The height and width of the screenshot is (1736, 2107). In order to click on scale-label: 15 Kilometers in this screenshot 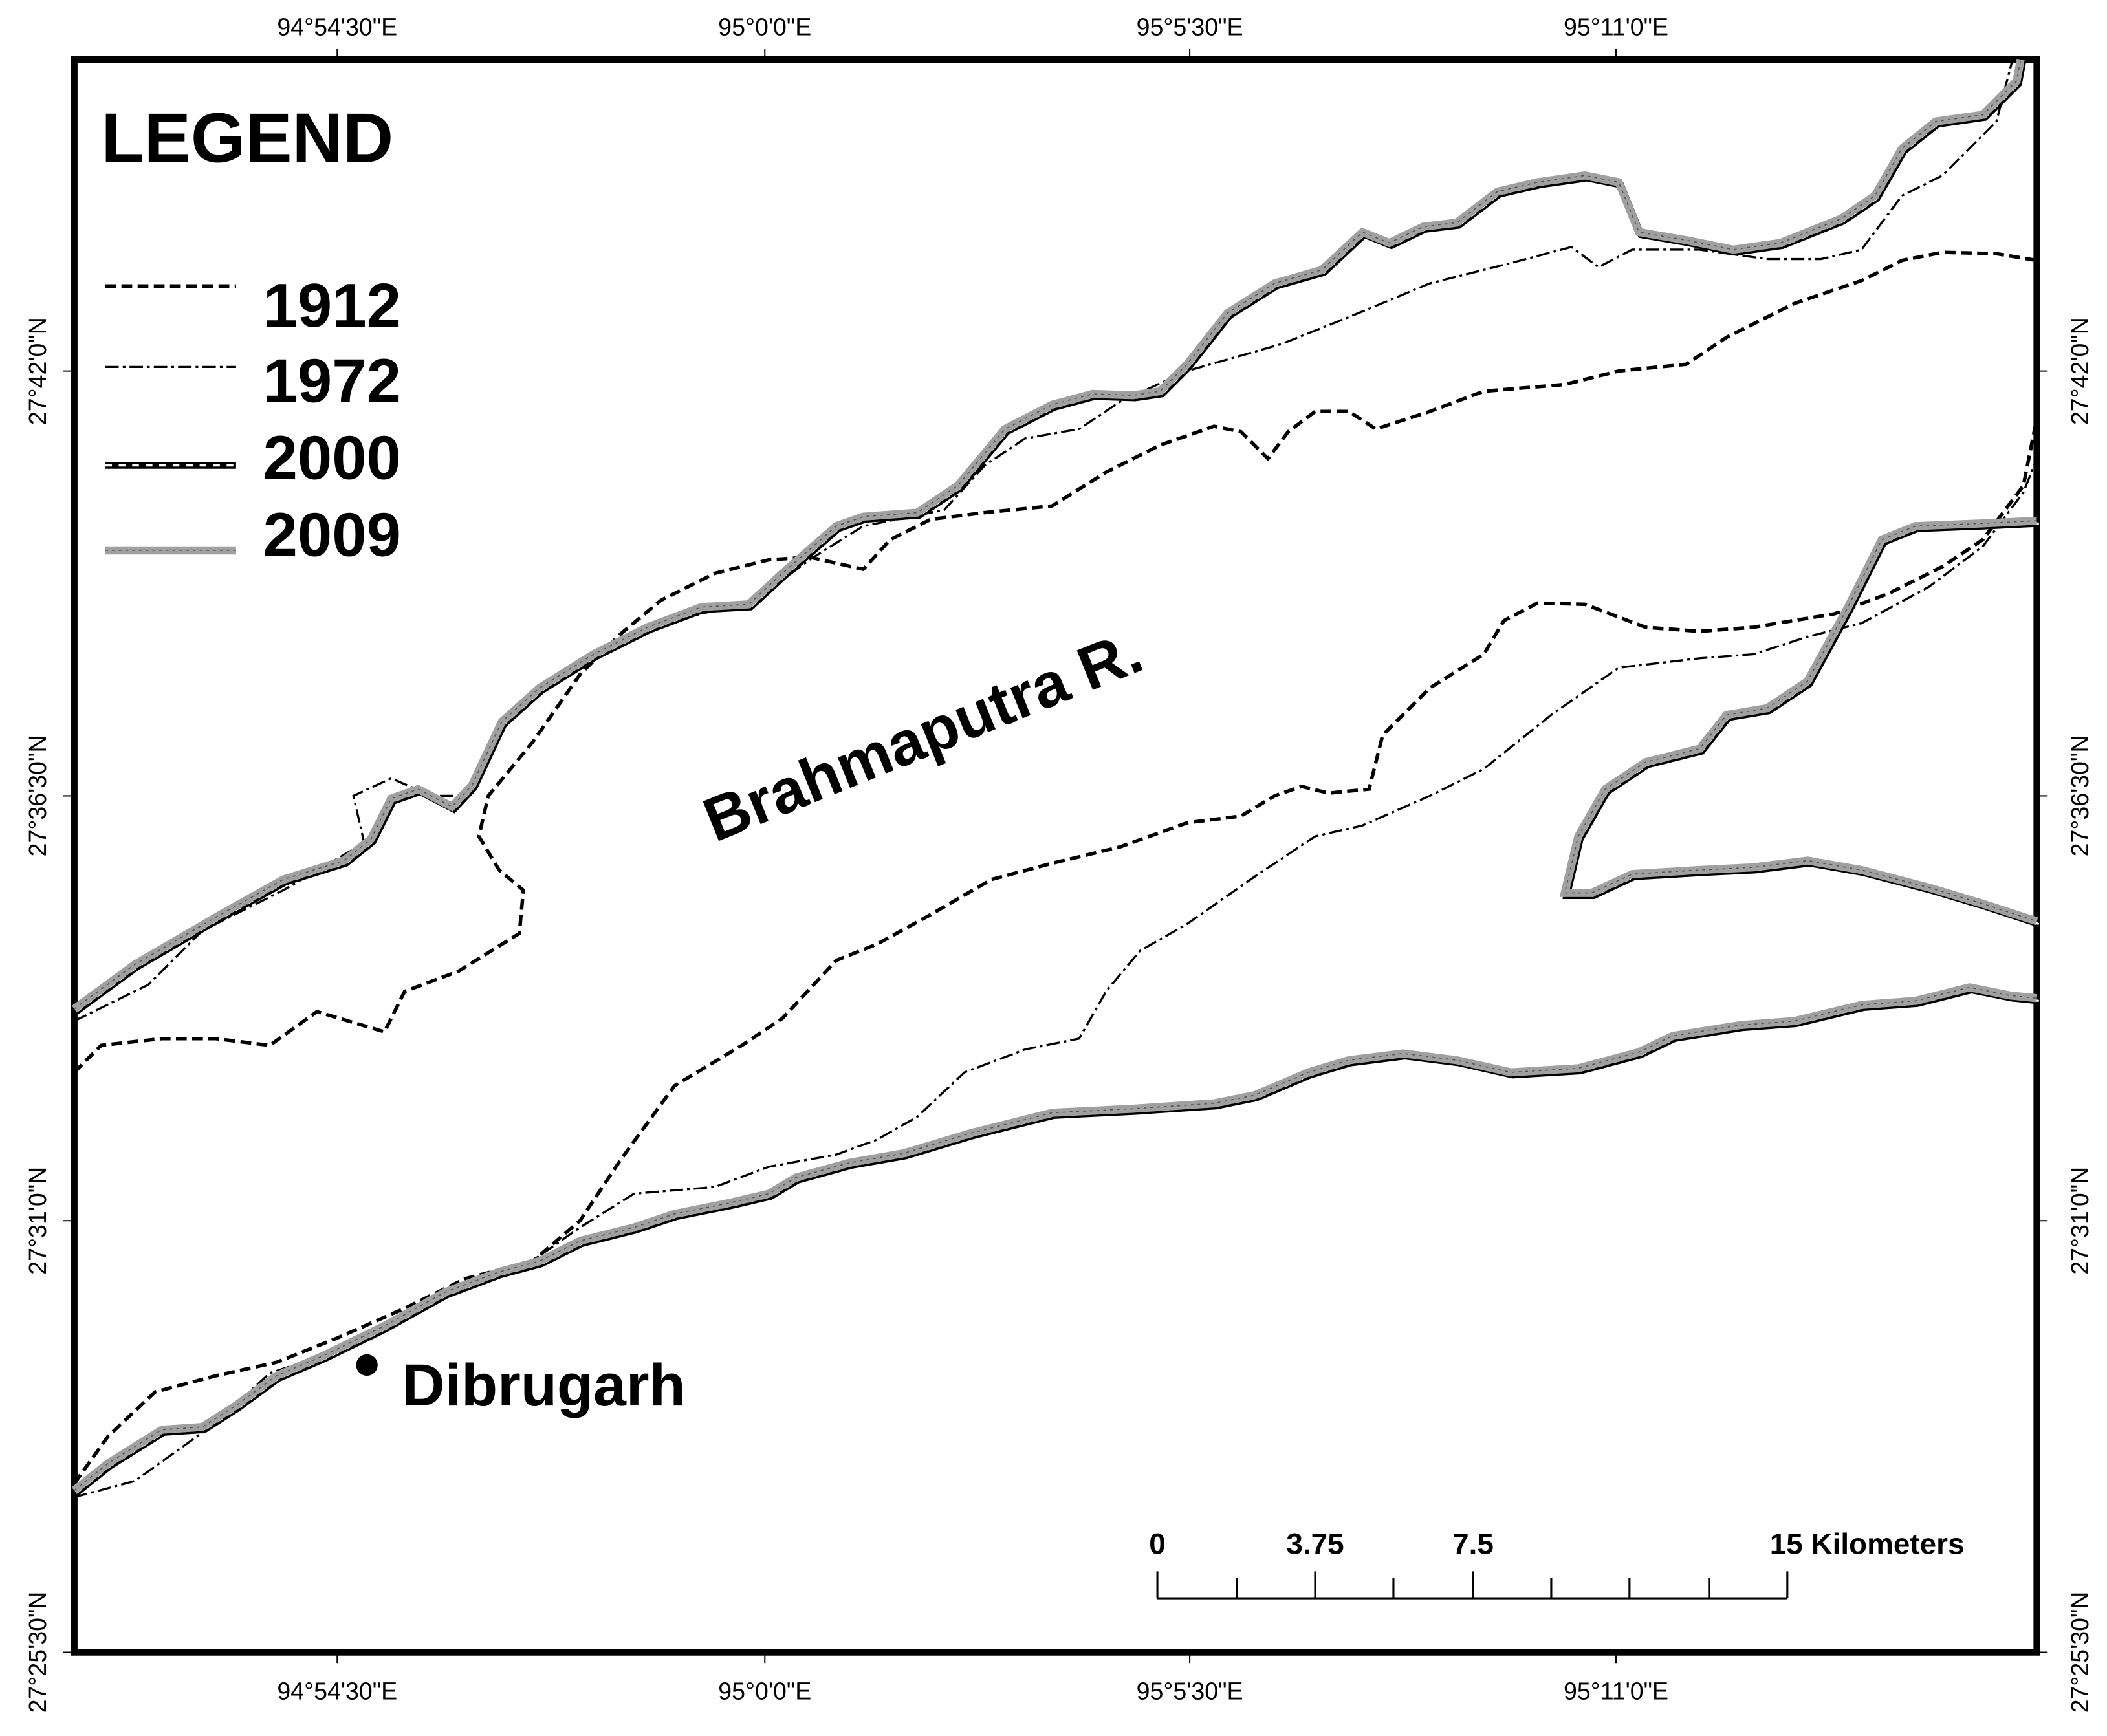, I will do `click(1867, 1543)`.